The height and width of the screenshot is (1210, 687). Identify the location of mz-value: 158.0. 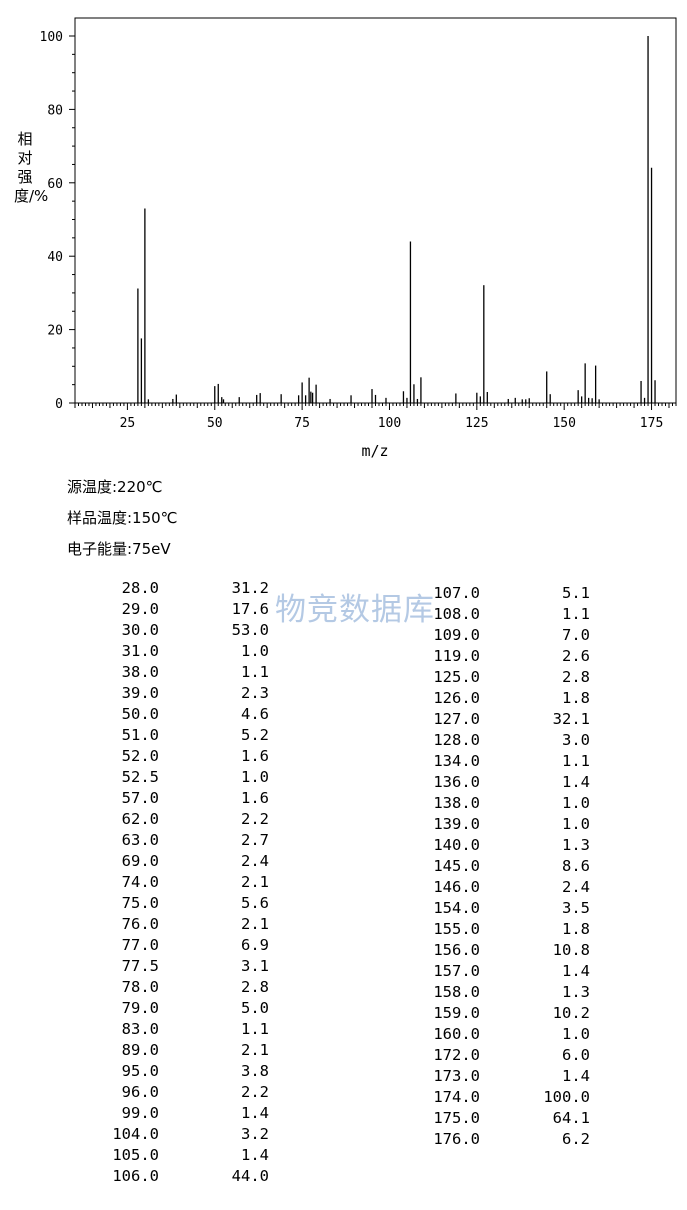
(456, 992).